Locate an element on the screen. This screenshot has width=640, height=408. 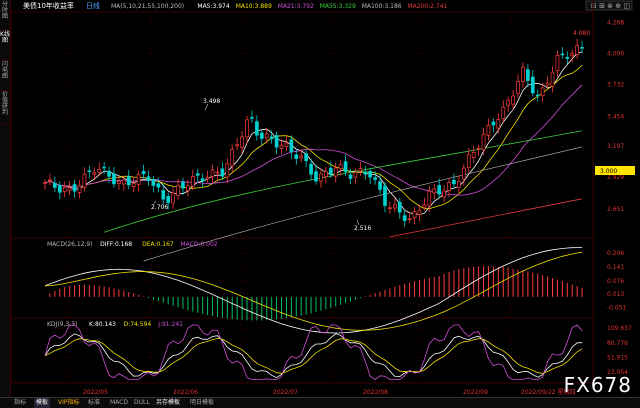
kdj-legend-item-2: D:74.594 is located at coordinates (138, 324).